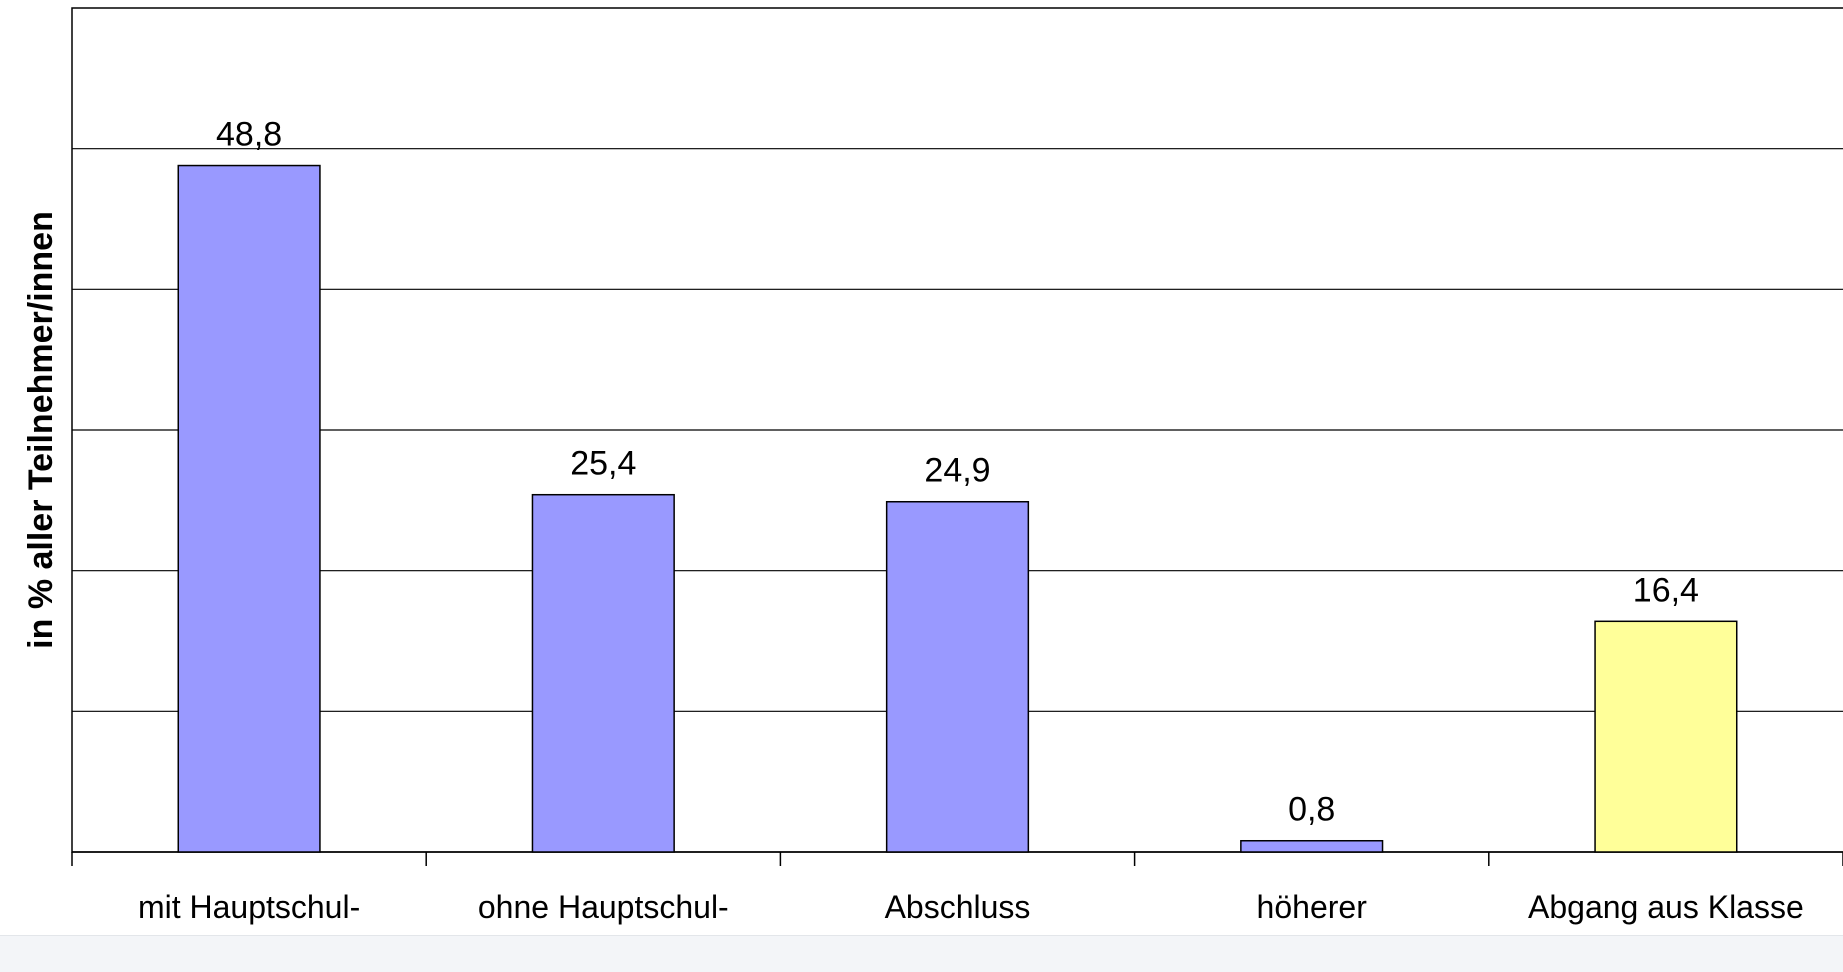 Image resolution: width=1843 pixels, height=972 pixels. I want to click on category-label: Abschluss, so click(958, 907).